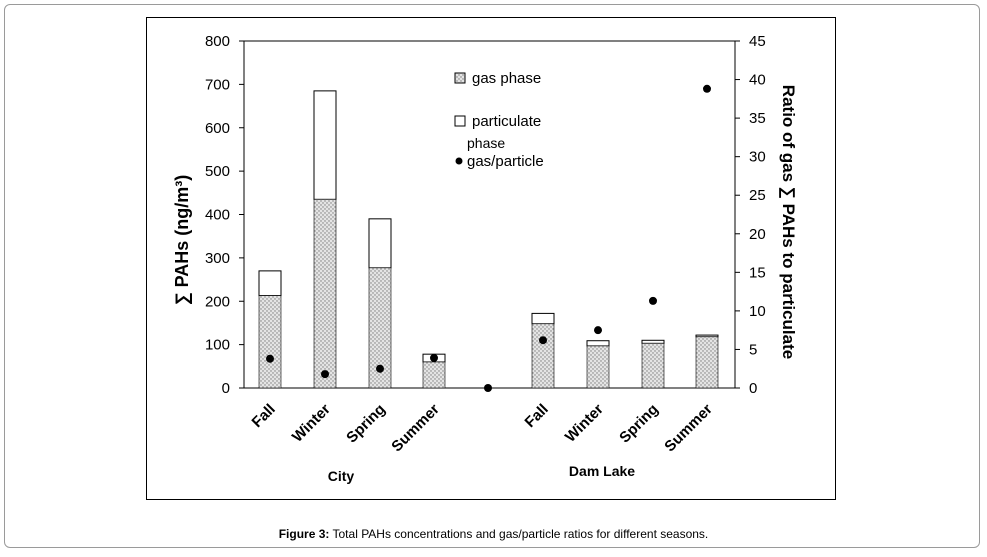  Describe the element at coordinates (217, 215) in the screenshot. I see `y-left-tick-label: 400` at that location.